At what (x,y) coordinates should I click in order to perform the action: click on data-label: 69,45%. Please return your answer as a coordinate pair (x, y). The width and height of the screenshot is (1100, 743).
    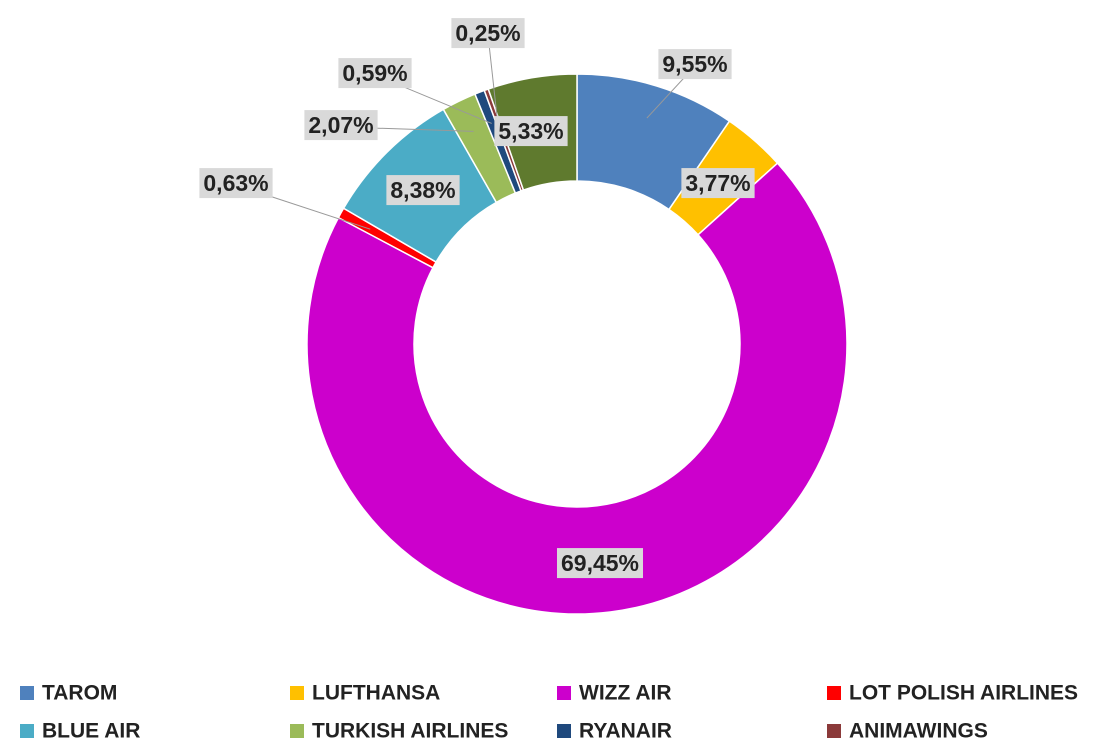
    Looking at the image, I should click on (600, 563).